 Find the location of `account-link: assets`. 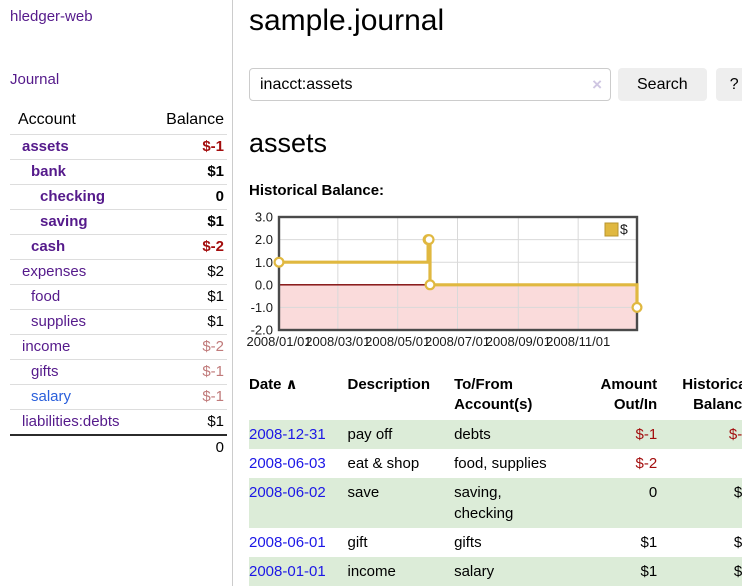

account-link: assets is located at coordinates (45, 146).